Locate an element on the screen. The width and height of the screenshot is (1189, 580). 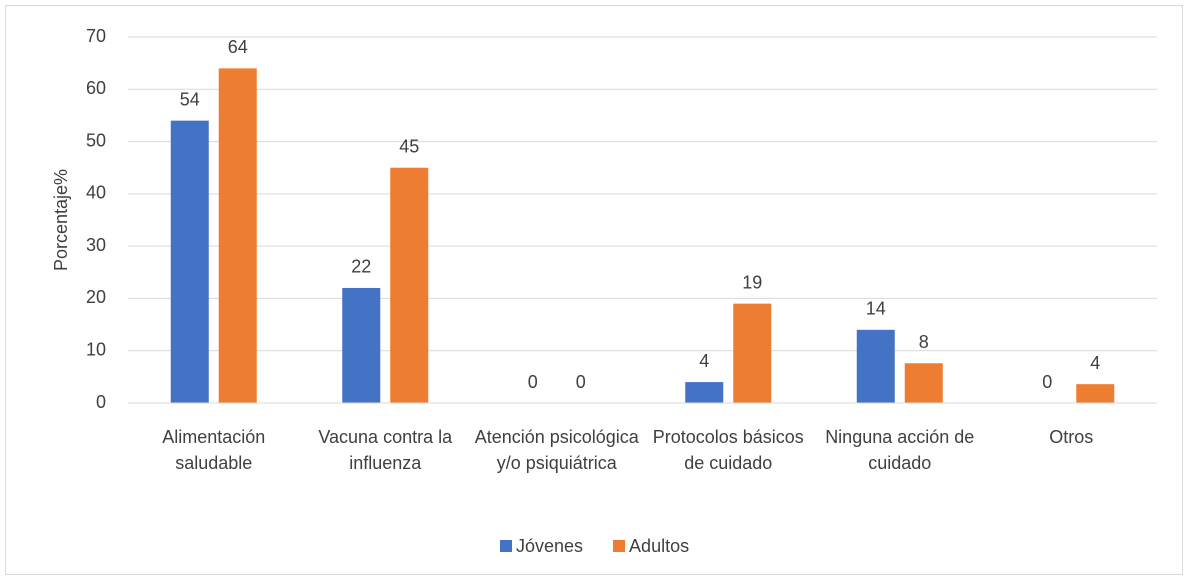
x-tick-label: Otros is located at coordinates (1071, 437).